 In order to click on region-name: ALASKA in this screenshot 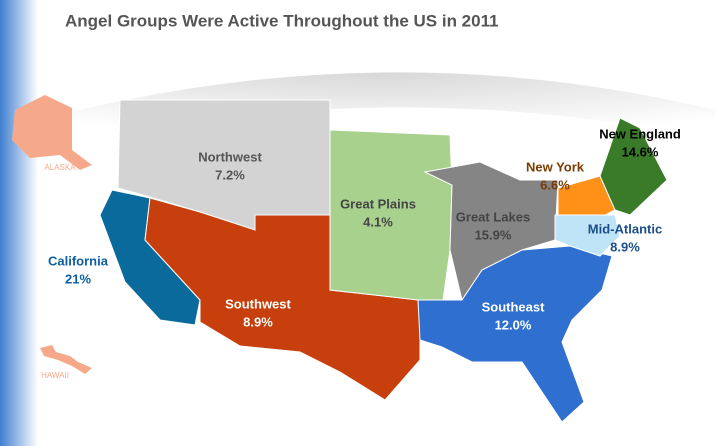, I will do `click(60, 167)`.